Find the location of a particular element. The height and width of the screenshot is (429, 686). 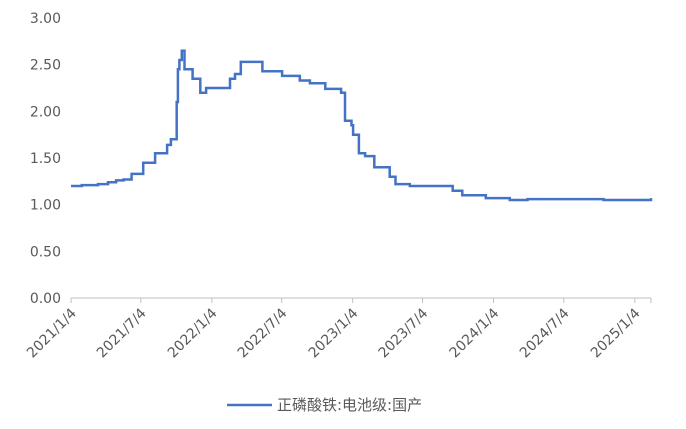

y-tick-label: 1.50 is located at coordinates (45, 159).